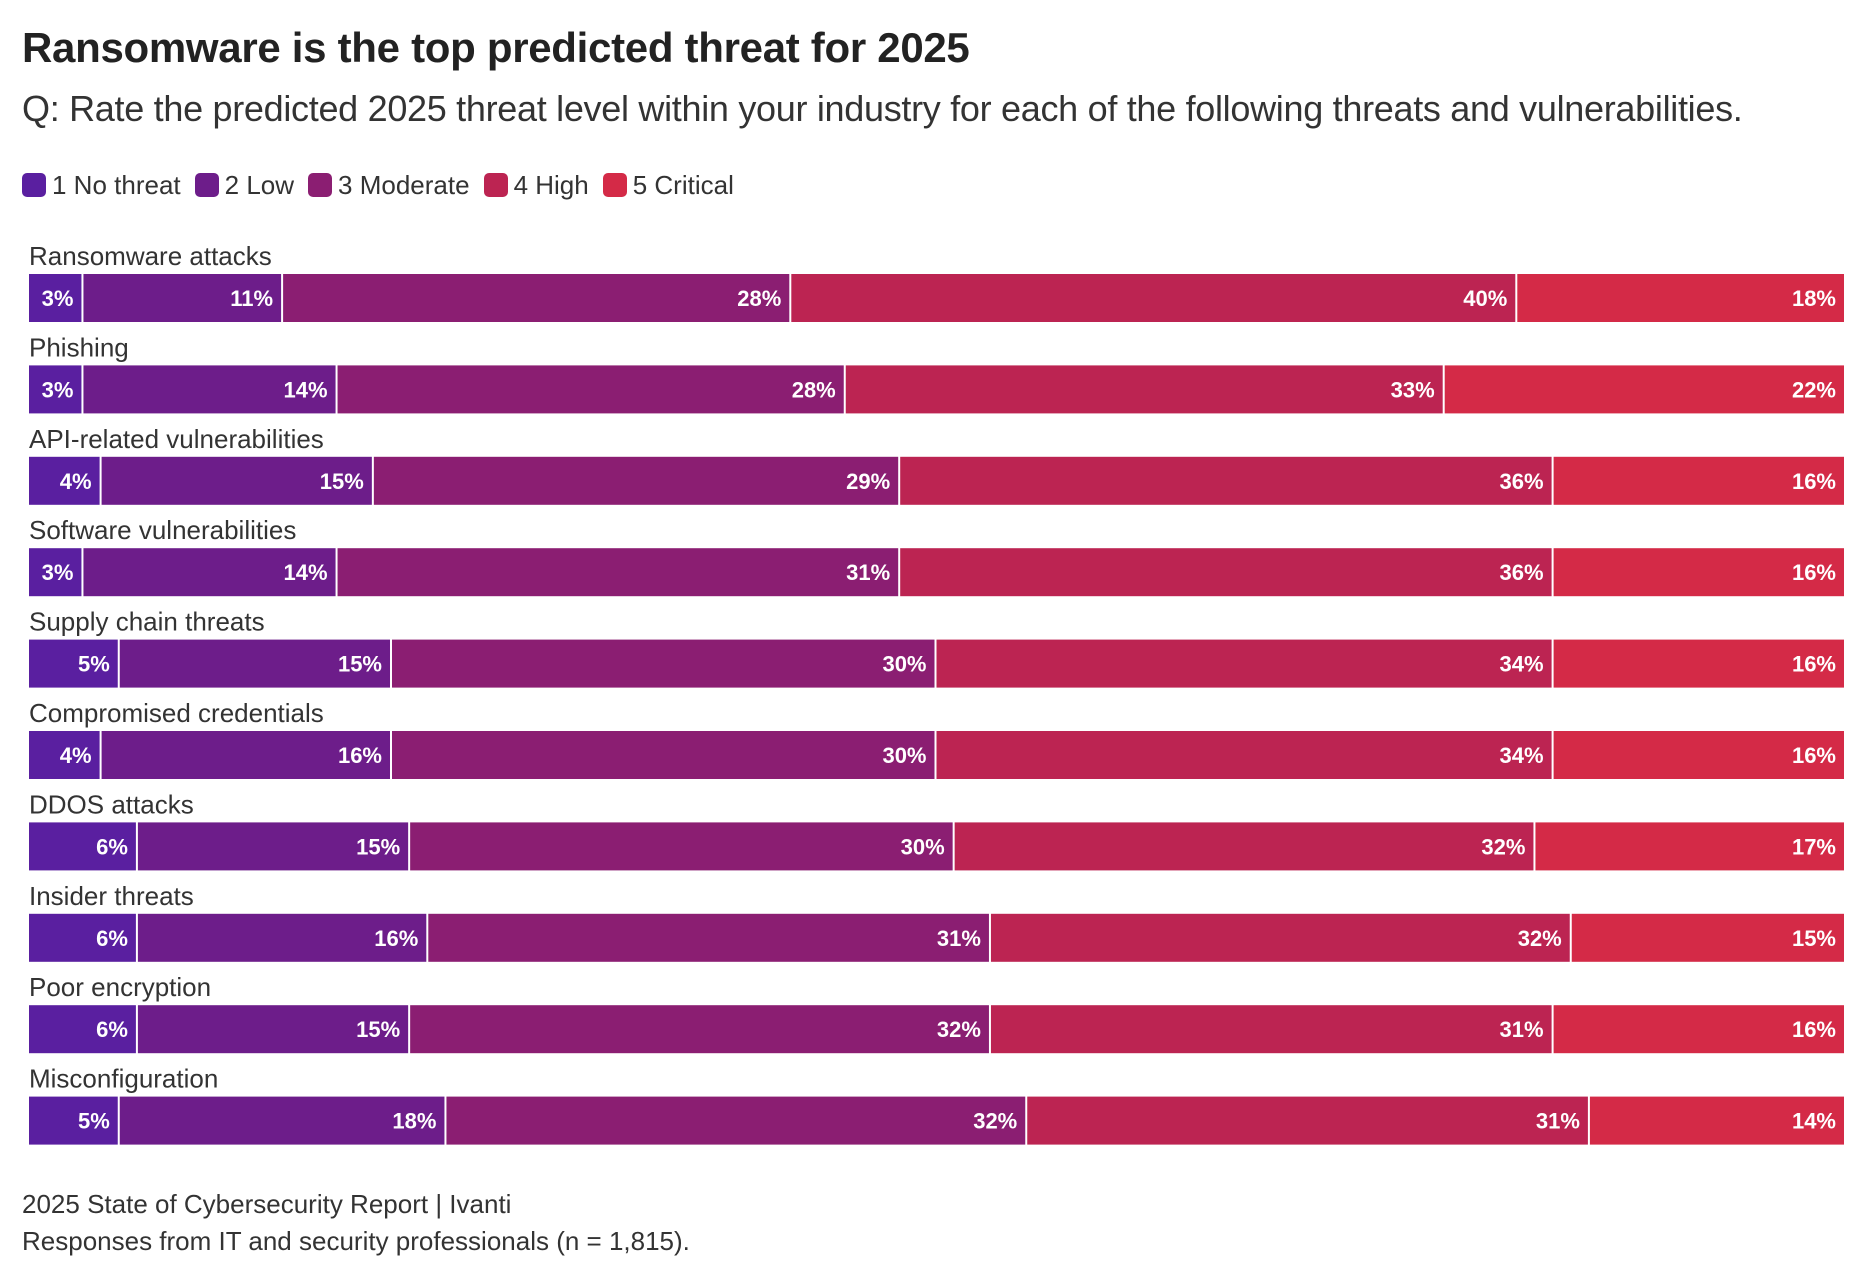  Describe the element at coordinates (1522, 664) in the screenshot. I see `data-label-supply-chain-threats-4-high: 34%` at that location.